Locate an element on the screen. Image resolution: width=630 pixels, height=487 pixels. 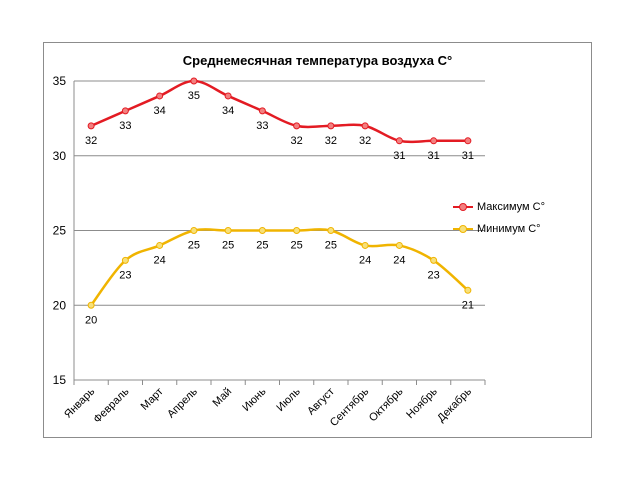
data-label: 20 is located at coordinates (91, 320).